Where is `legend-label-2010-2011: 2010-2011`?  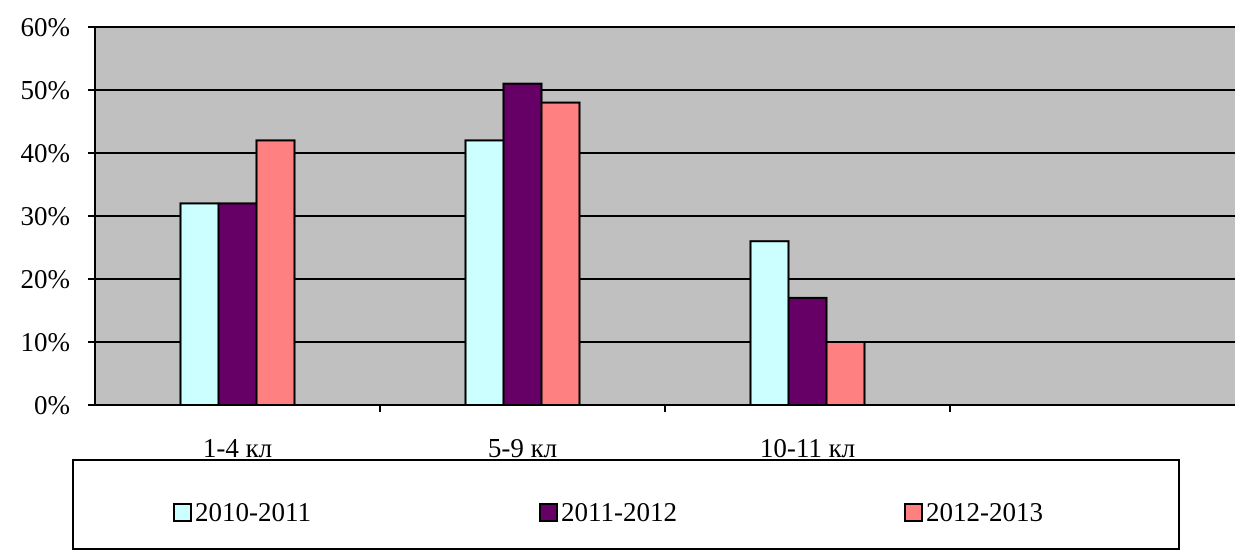 legend-label-2010-2011: 2010-2011 is located at coordinates (253, 512).